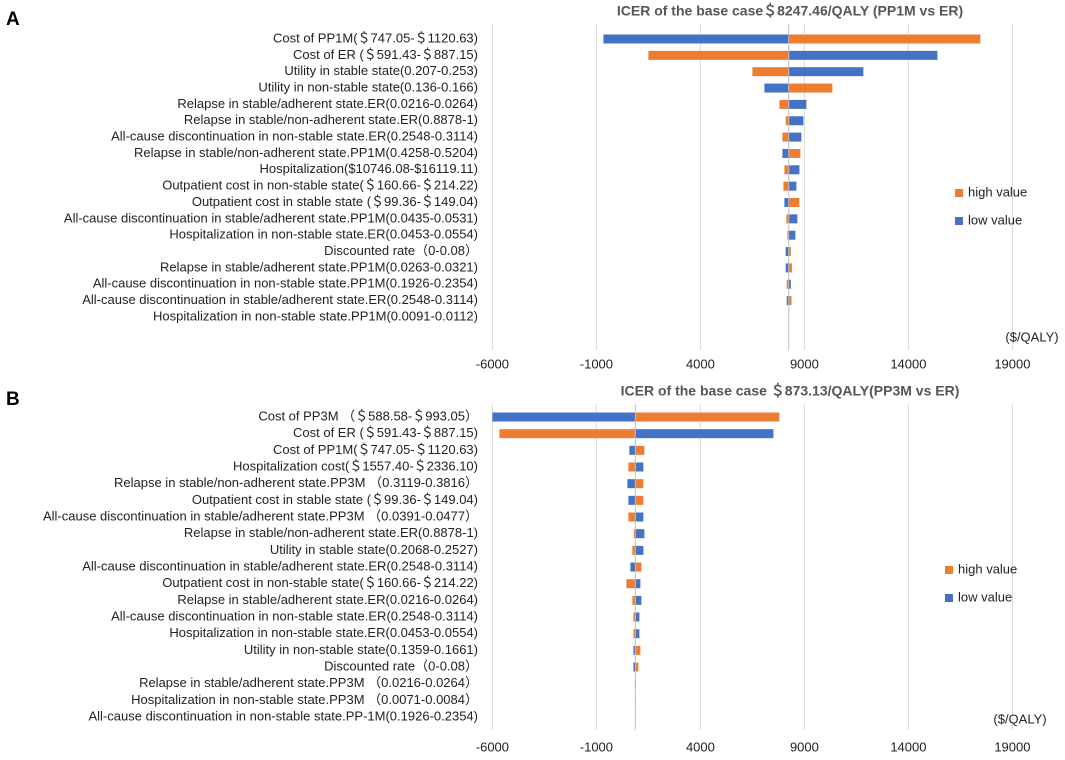 The width and height of the screenshot is (1065, 760). I want to click on panel-label: B, so click(13, 399).